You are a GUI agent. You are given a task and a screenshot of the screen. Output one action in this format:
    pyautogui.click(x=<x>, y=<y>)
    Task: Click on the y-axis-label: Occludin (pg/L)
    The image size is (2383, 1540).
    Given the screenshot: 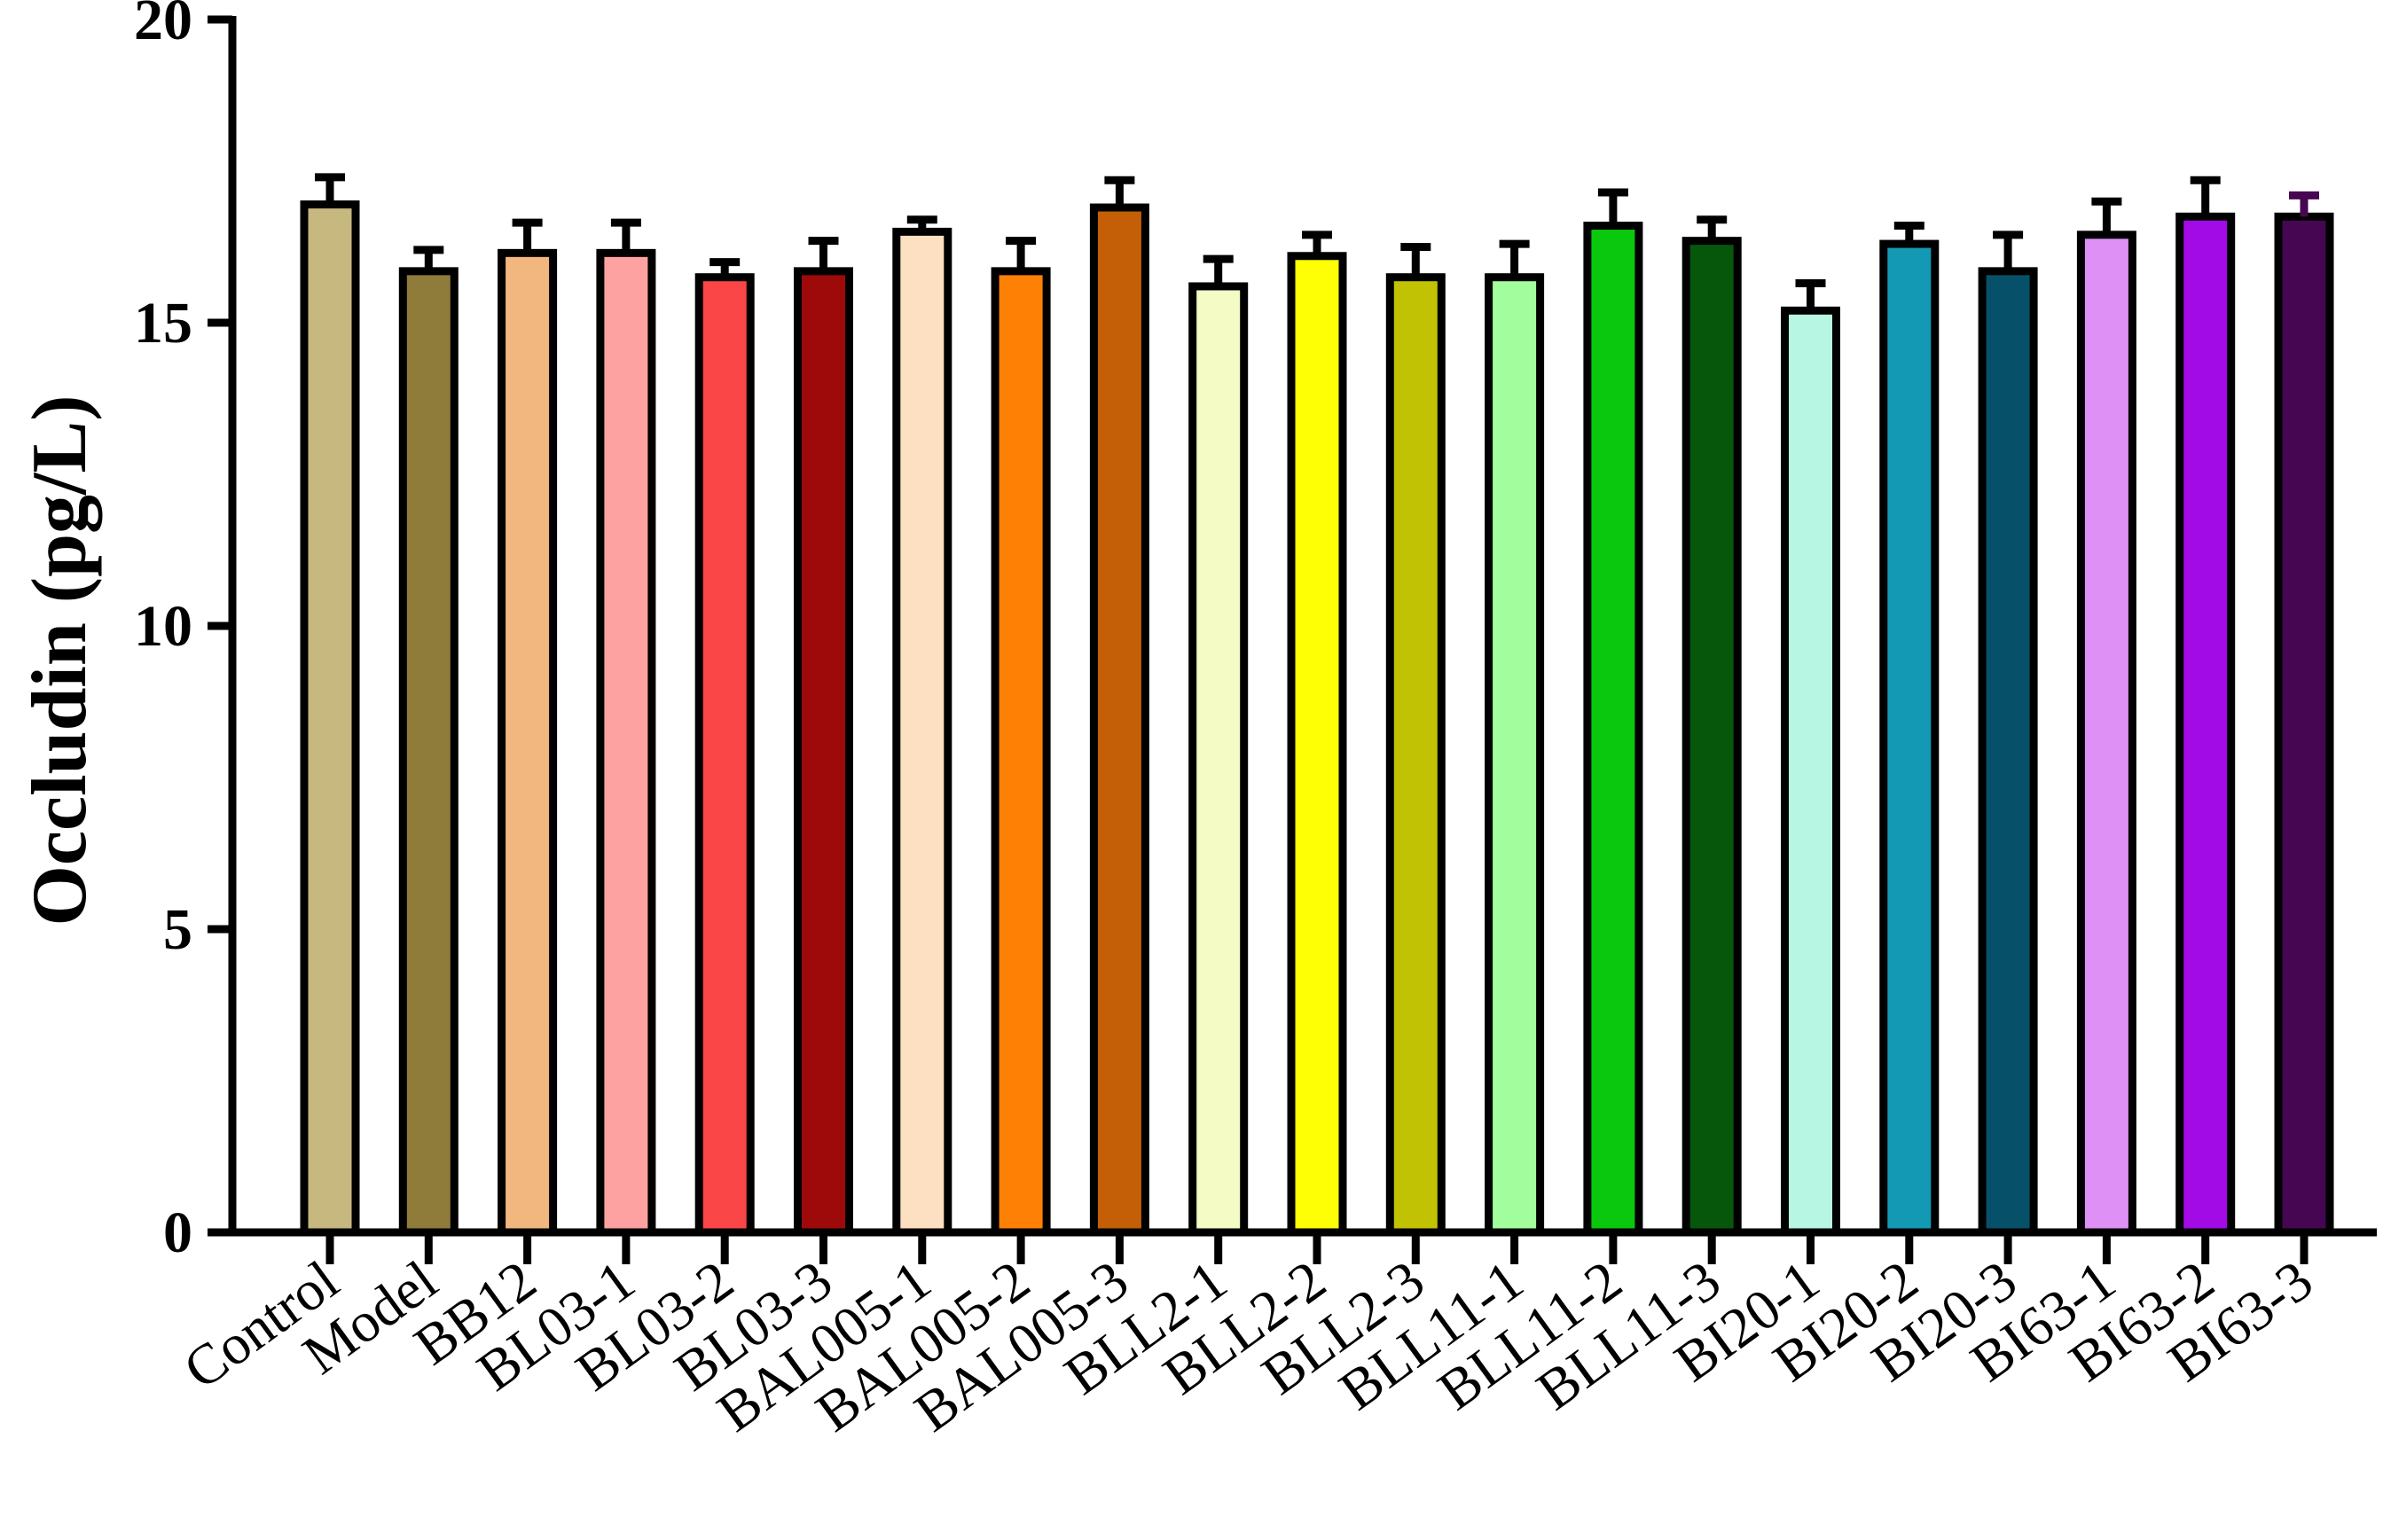 What is the action you would take?
    pyautogui.click(x=60, y=660)
    